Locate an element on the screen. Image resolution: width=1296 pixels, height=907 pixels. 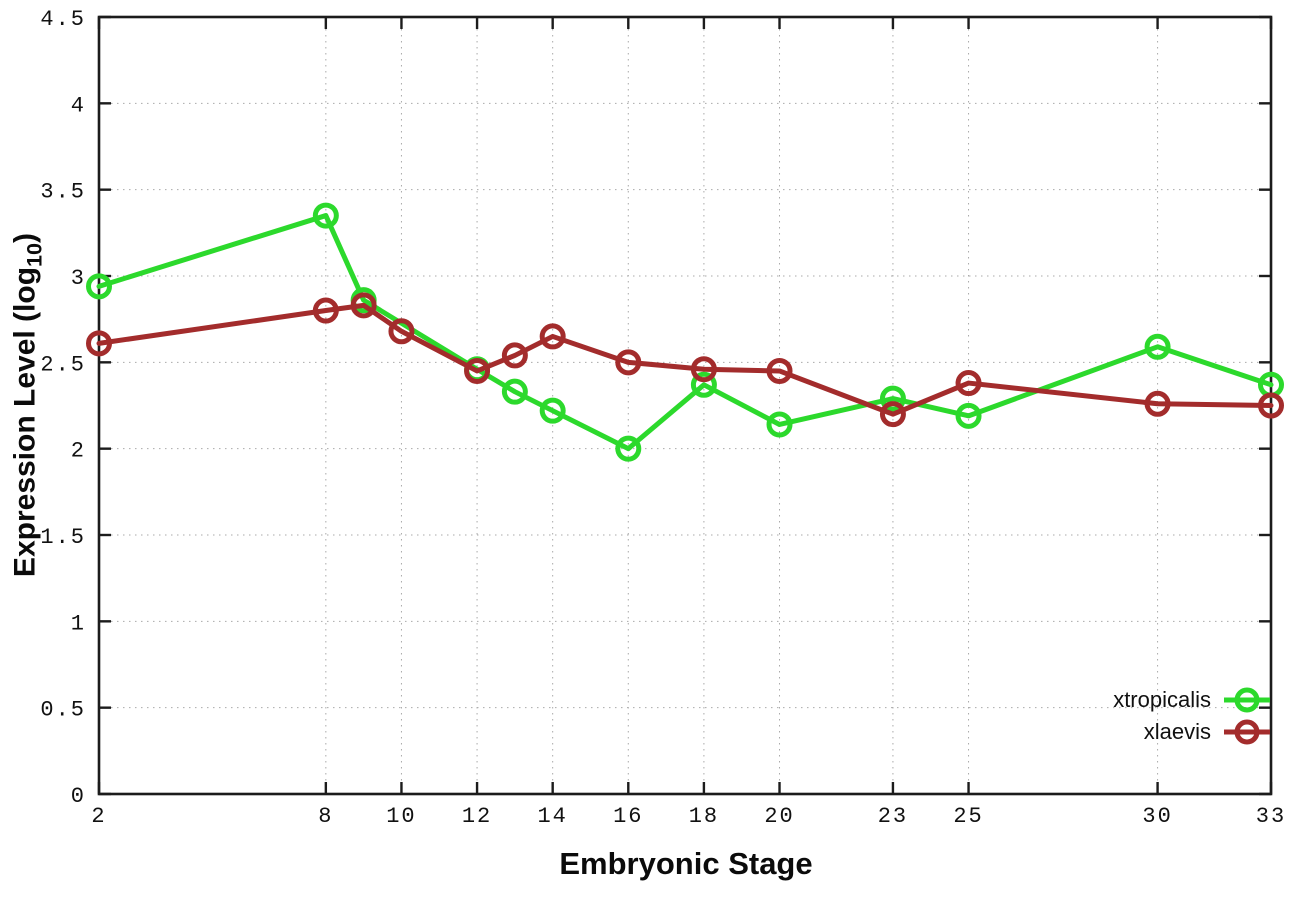
x-tick-label: 12 is located at coordinates (477, 816).